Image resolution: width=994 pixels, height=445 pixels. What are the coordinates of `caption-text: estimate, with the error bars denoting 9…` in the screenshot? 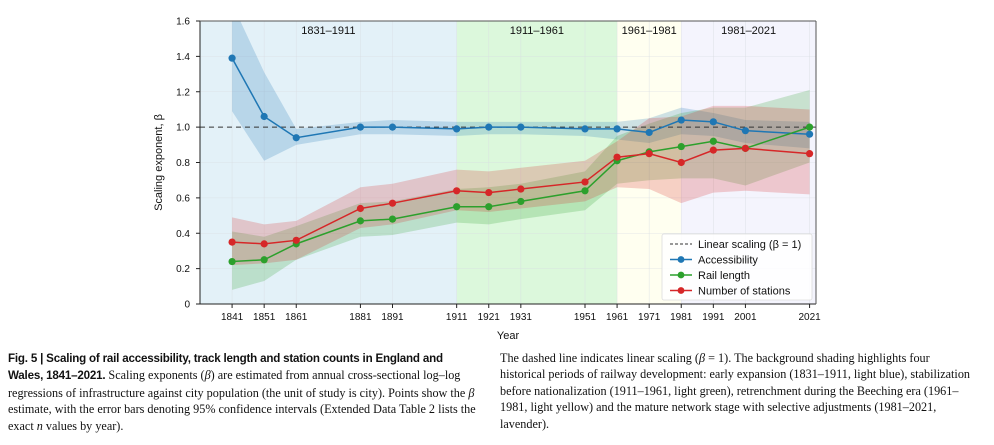 It's located at (242, 417).